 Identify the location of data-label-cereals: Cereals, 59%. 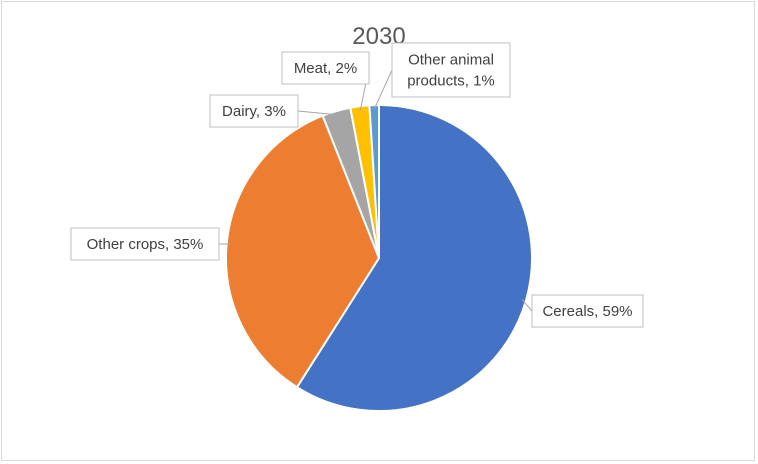
(587, 311).